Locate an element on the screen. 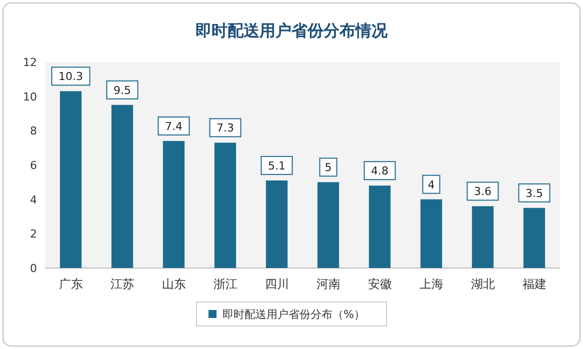 Image resolution: width=583 pixels, height=349 pixels. y-tick-label: 4 is located at coordinates (33, 199).